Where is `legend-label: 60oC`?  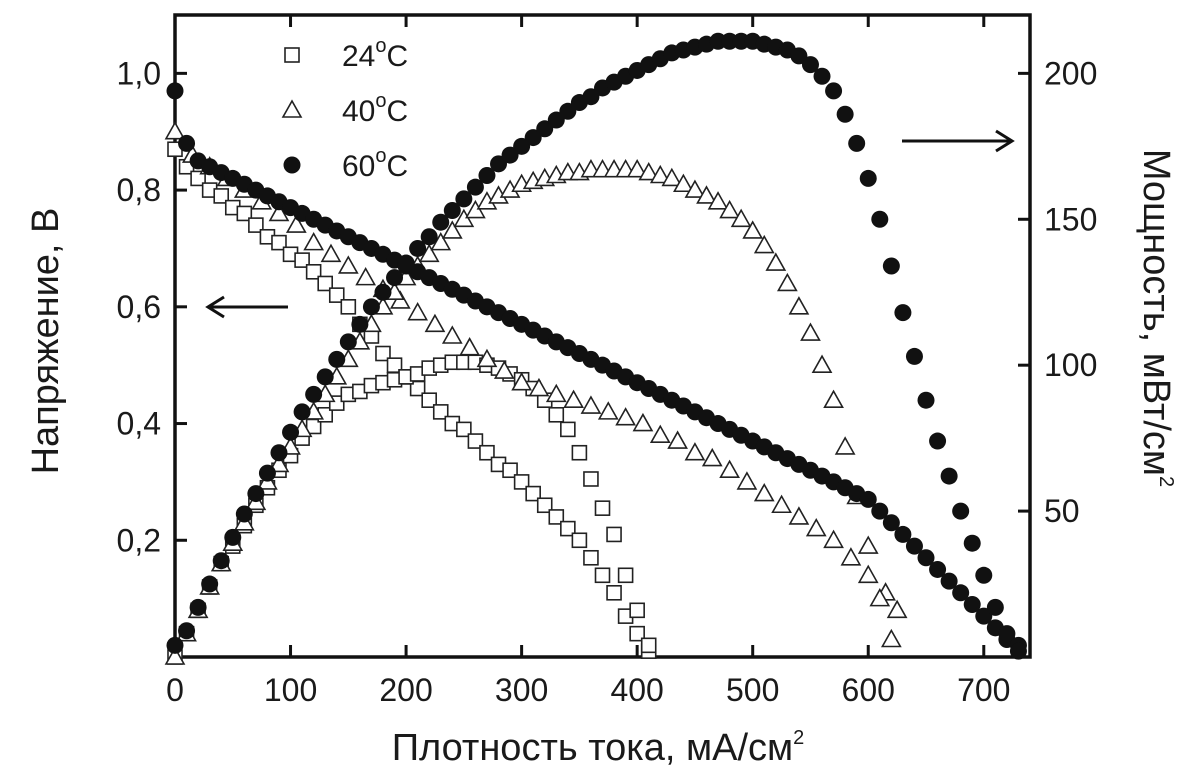
legend-label: 60oC is located at coordinates (375, 164).